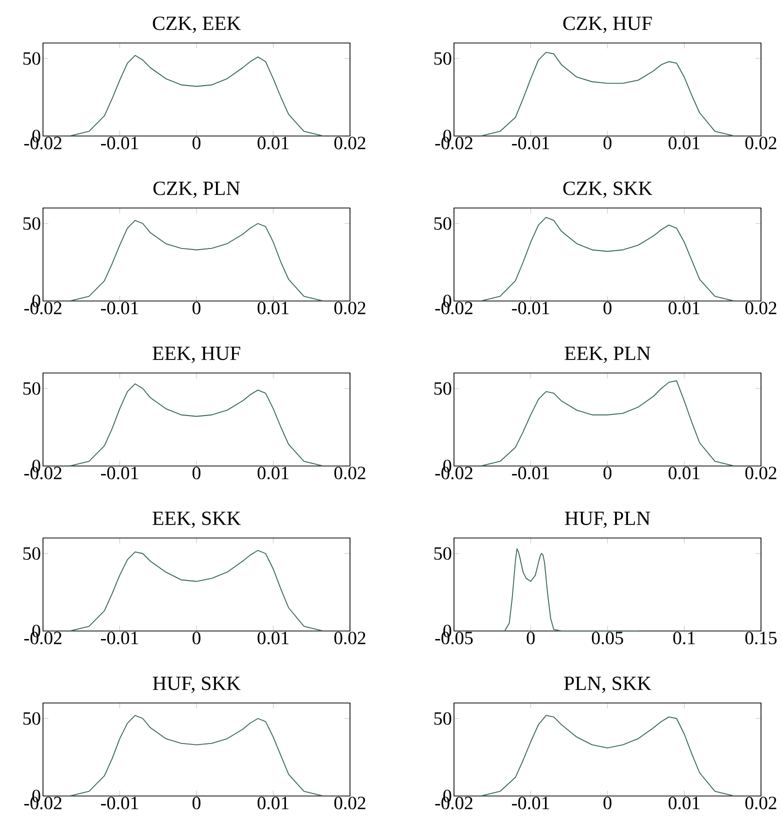 The image size is (782, 825). I want to click on x-tick-label: 0.15, so click(761, 638).